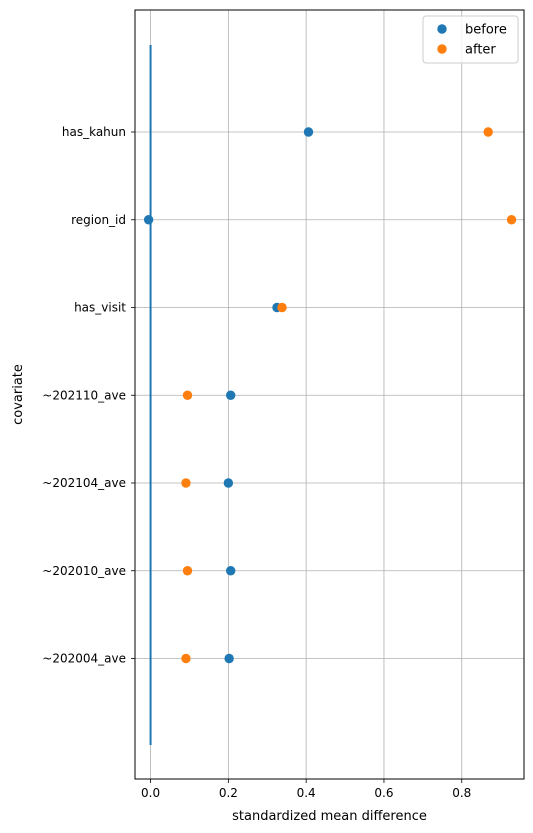 This screenshot has height=833, width=533. Describe the element at coordinates (84, 659) in the screenshot. I see `y-tick-label: ~202004_ave` at that location.